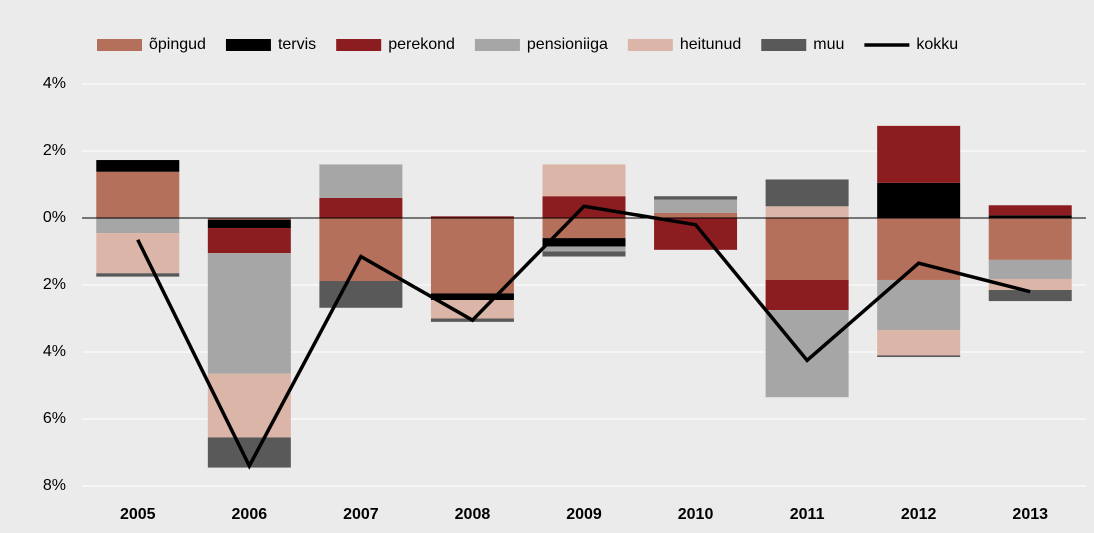 The height and width of the screenshot is (533, 1094). Describe the element at coordinates (361, 514) in the screenshot. I see `x-tick-label: 2007` at that location.